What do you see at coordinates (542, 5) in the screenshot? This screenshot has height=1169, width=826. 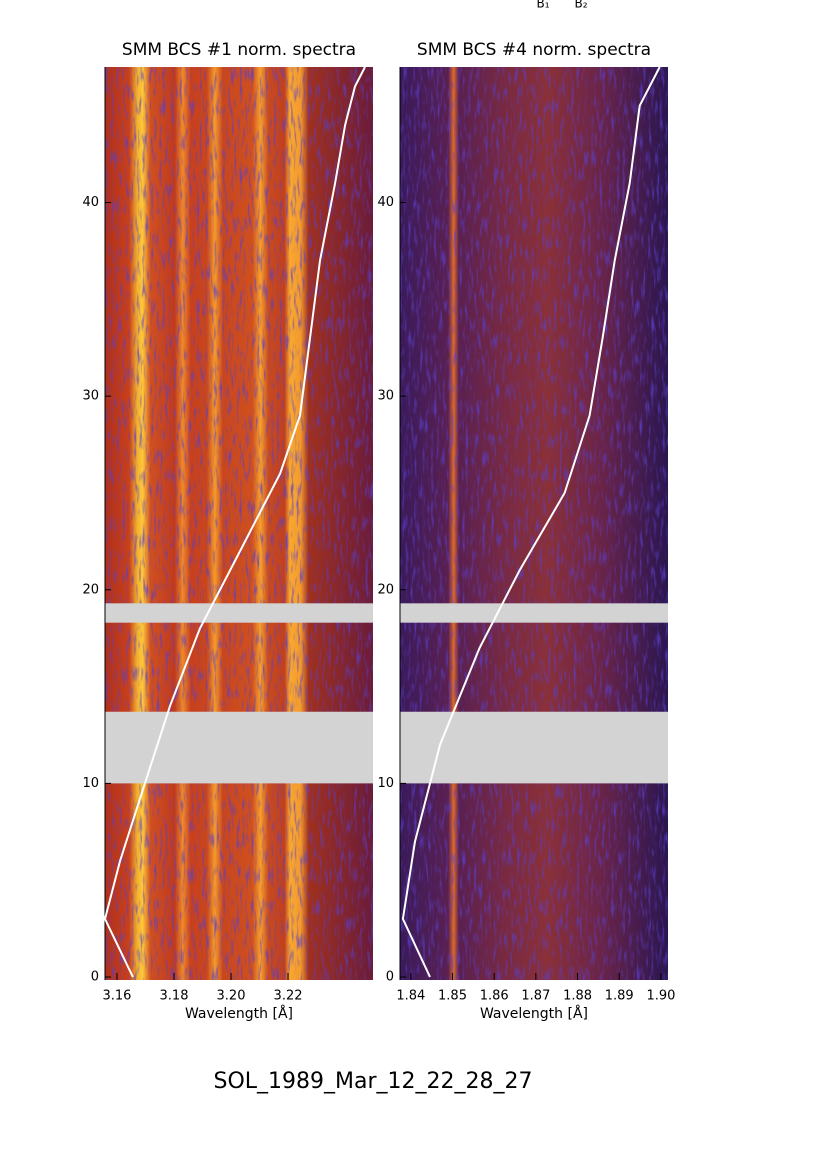 I see `annotation: B₁` at bounding box center [542, 5].